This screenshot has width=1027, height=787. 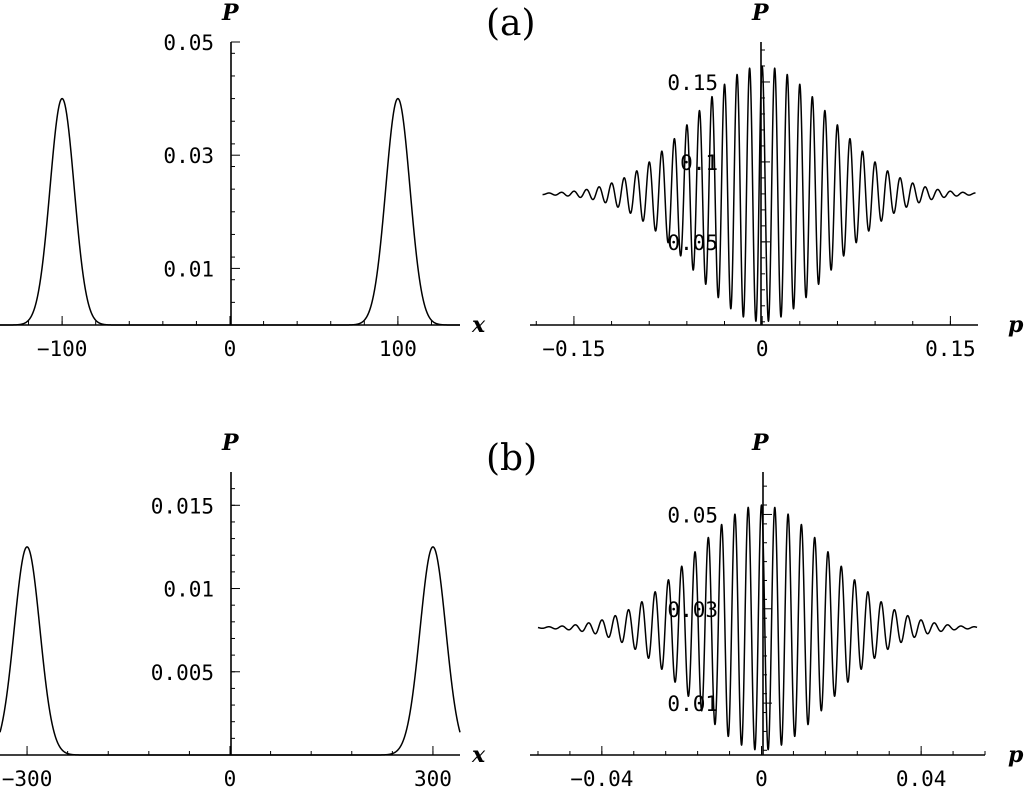 What do you see at coordinates (762, 349) in the screenshot?
I see `momentum-a-x-tick-label-1: 0` at bounding box center [762, 349].